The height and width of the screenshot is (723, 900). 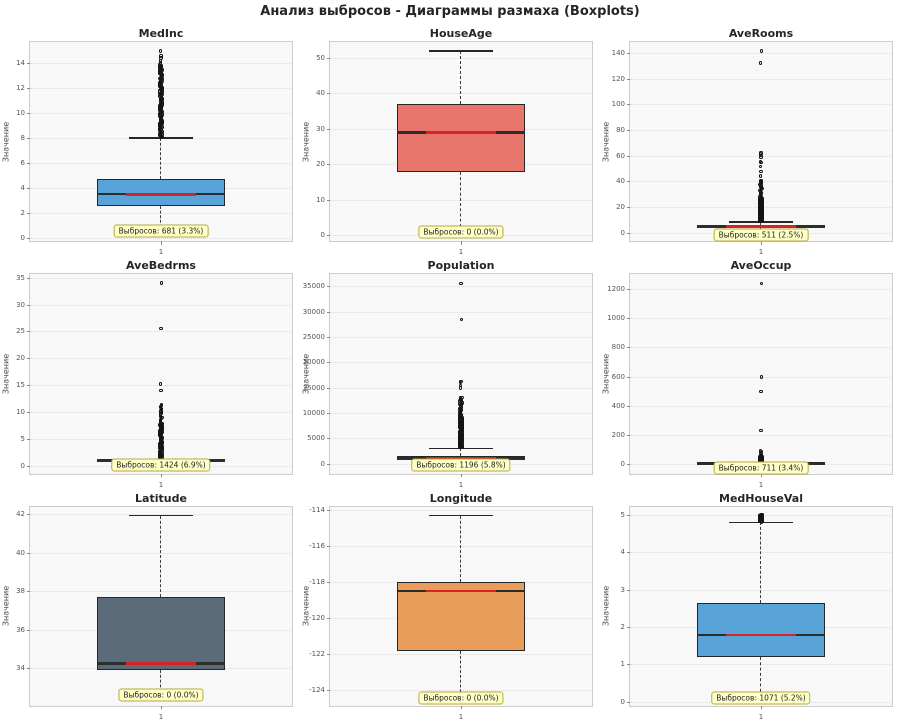 I want to click on y-tick-label: 14, so click(x=20, y=63).